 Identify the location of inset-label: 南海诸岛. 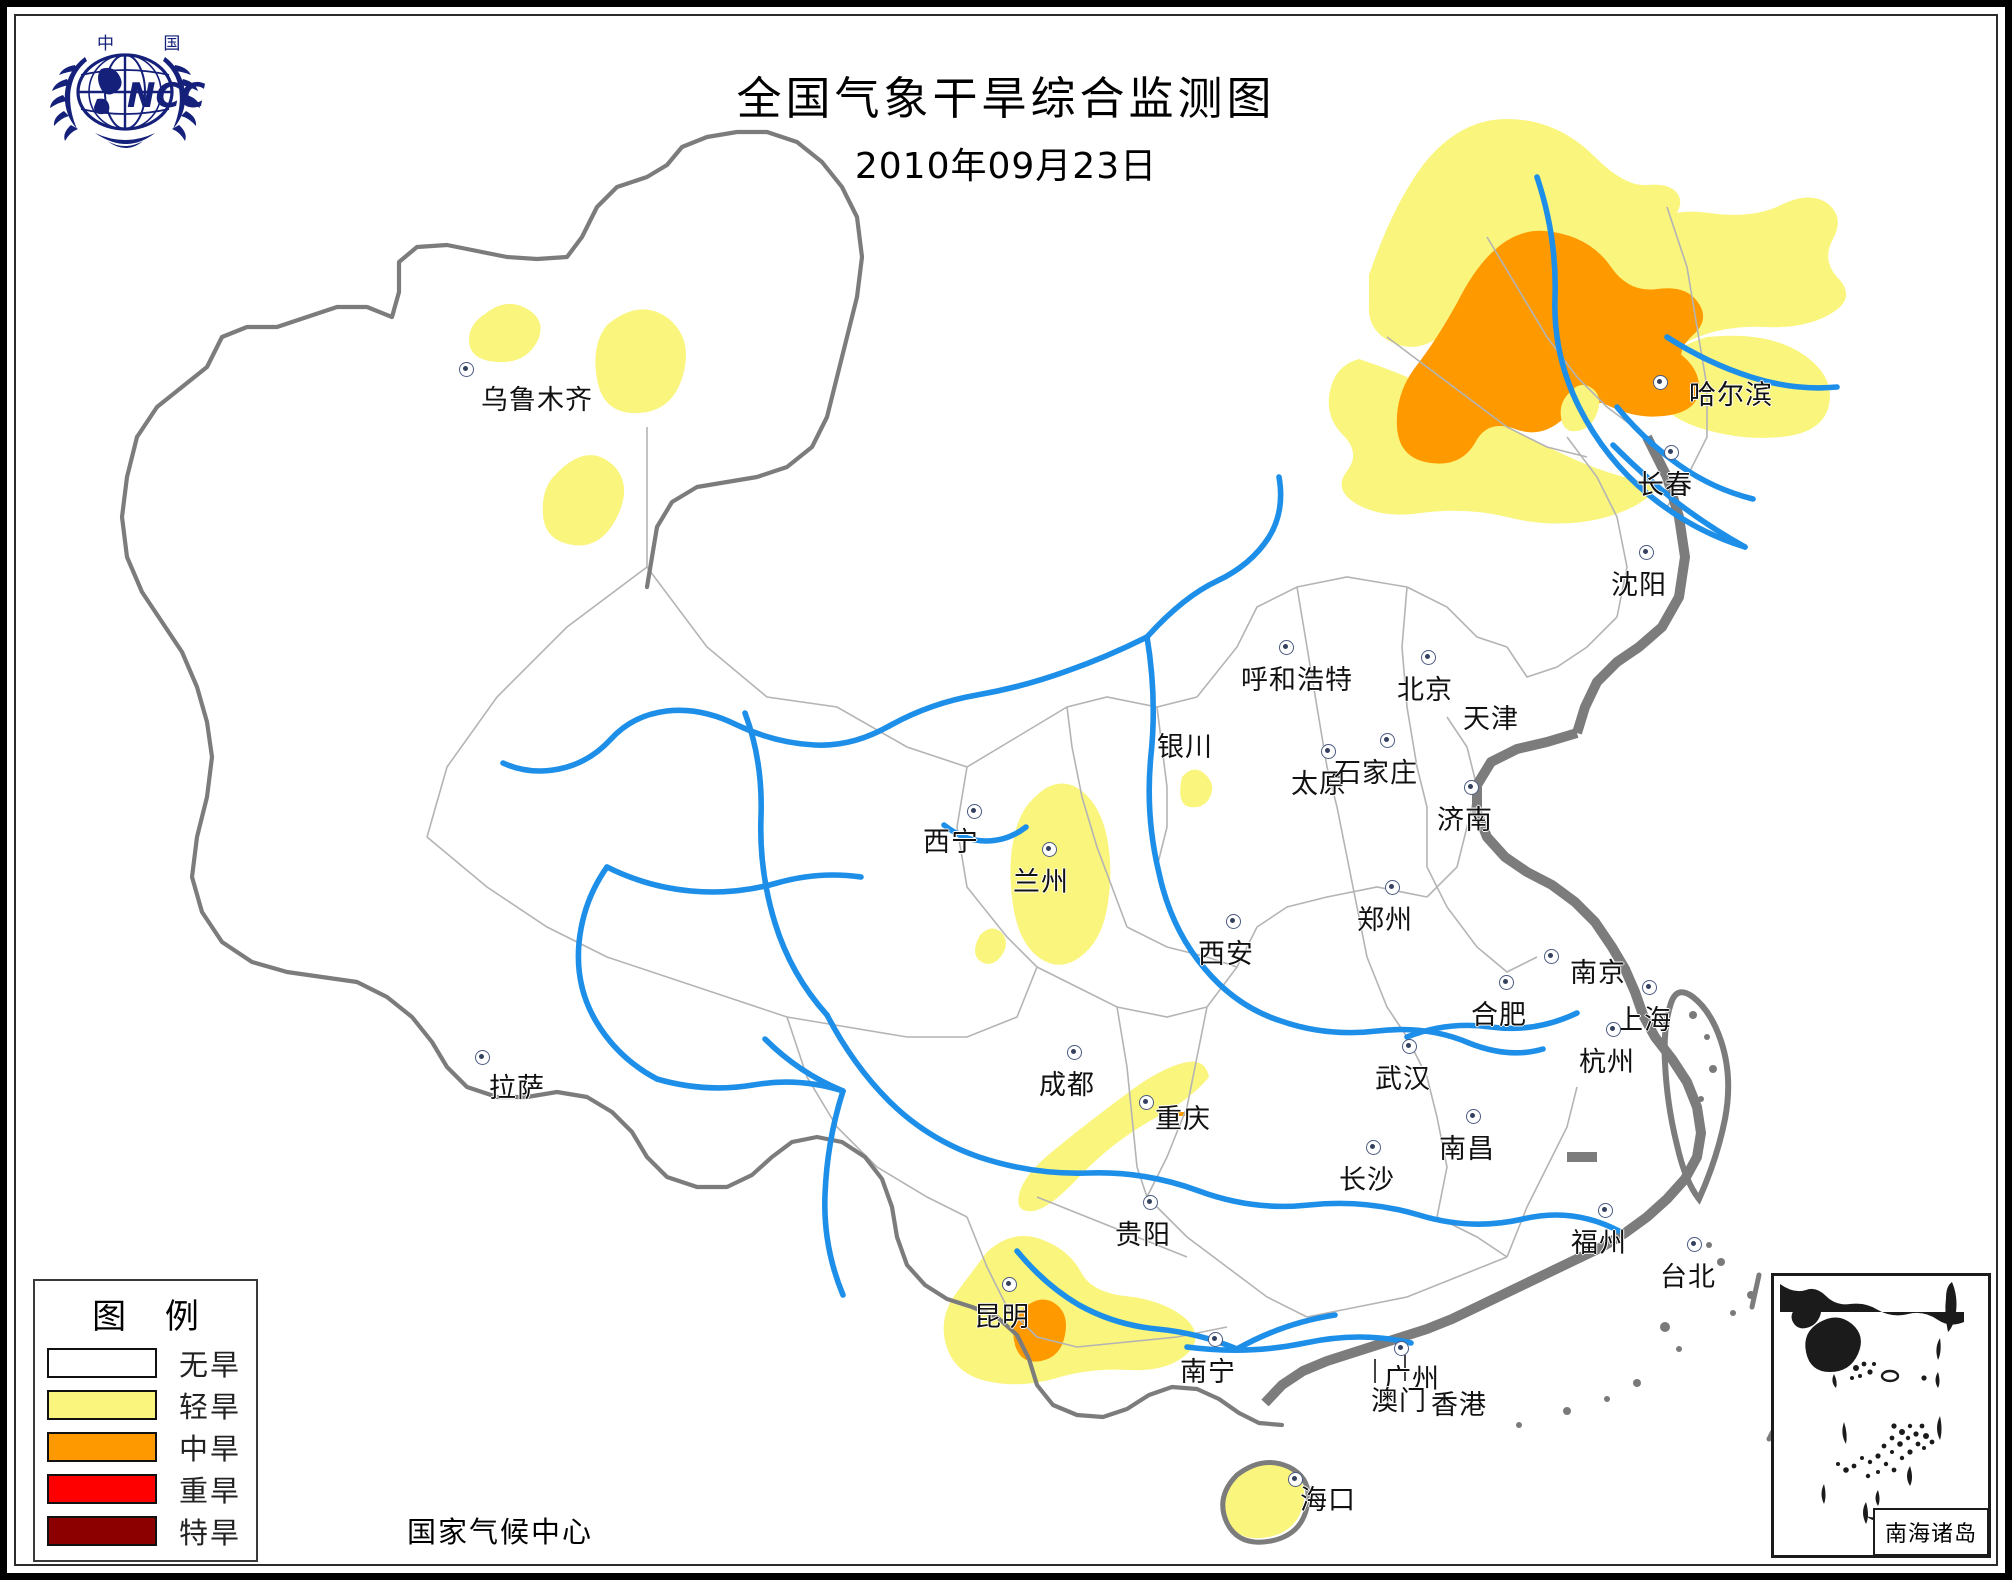
(1930, 1534).